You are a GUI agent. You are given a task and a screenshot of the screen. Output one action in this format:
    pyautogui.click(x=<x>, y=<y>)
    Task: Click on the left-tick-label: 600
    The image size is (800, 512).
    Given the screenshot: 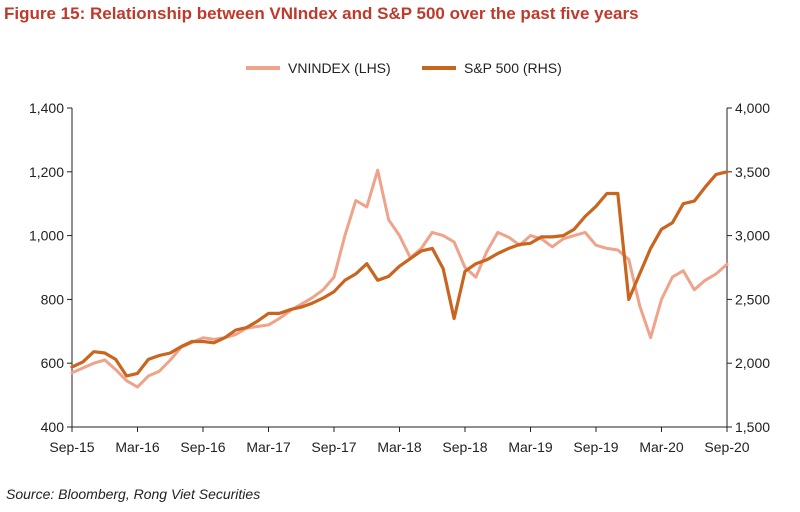 What is the action you would take?
    pyautogui.click(x=53, y=363)
    